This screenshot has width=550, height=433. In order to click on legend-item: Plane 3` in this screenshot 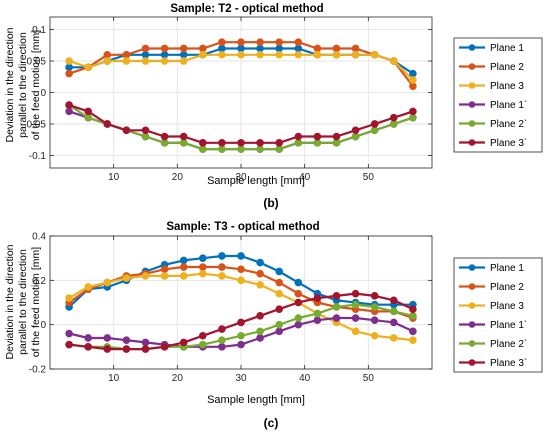, I will do `click(493, 143)`.